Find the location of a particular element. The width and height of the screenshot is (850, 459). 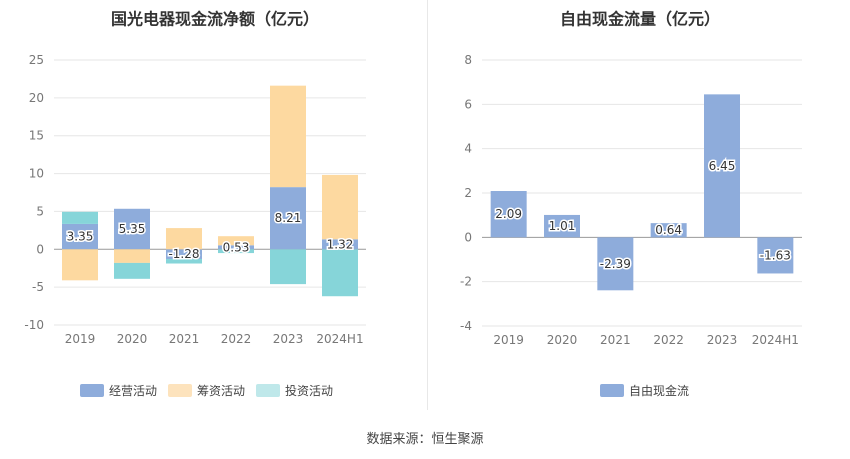

y-tick-label: 20 is located at coordinates (36, 98).